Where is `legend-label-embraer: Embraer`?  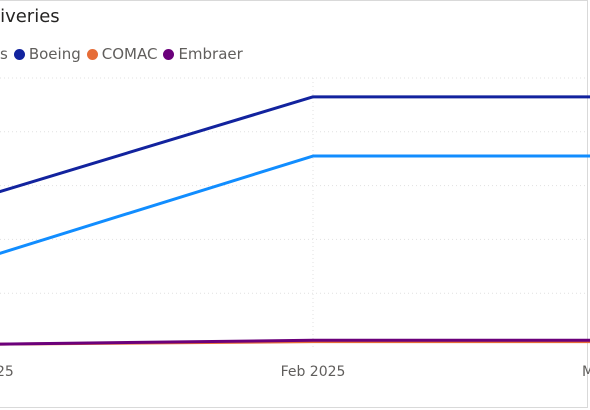 legend-label-embraer: Embraer is located at coordinates (210, 54).